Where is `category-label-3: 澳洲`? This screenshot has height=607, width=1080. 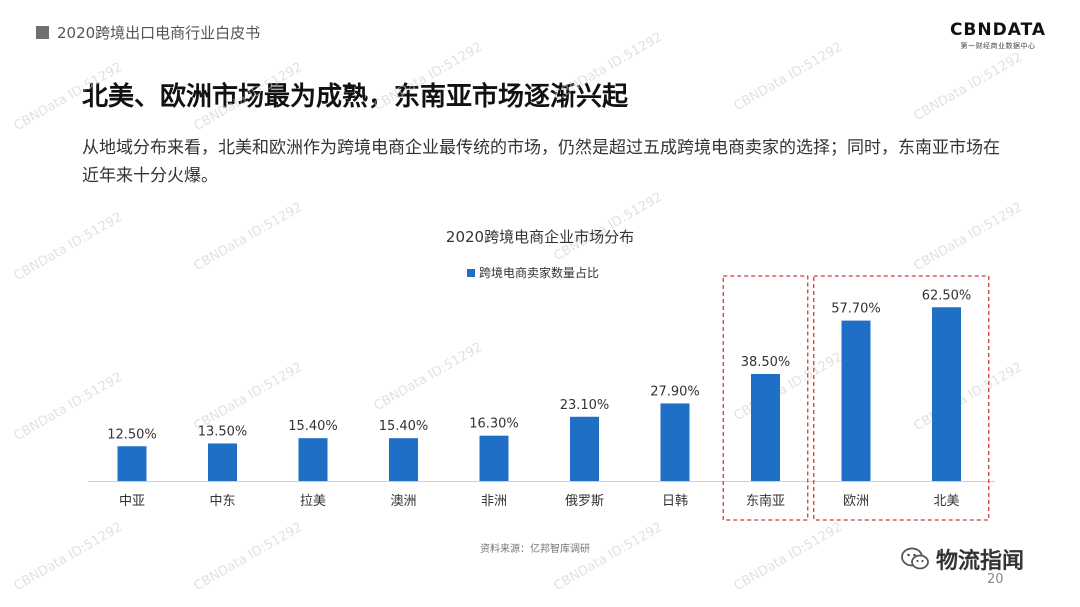
category-label-3: 澳洲 is located at coordinates (403, 501).